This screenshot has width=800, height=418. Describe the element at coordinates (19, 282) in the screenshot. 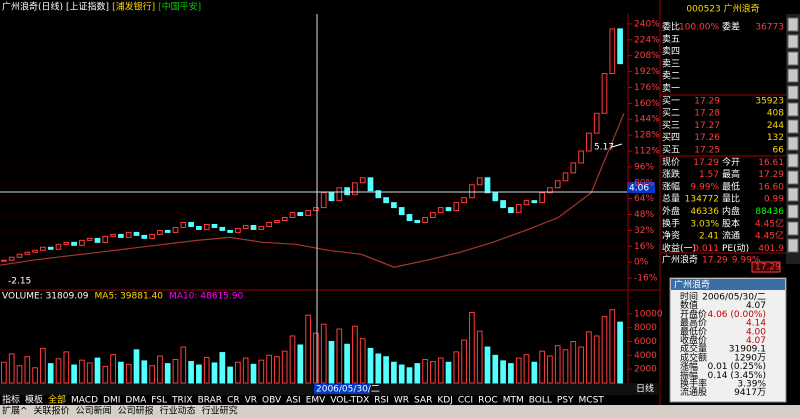

I see `annotation: -2.15` at that location.